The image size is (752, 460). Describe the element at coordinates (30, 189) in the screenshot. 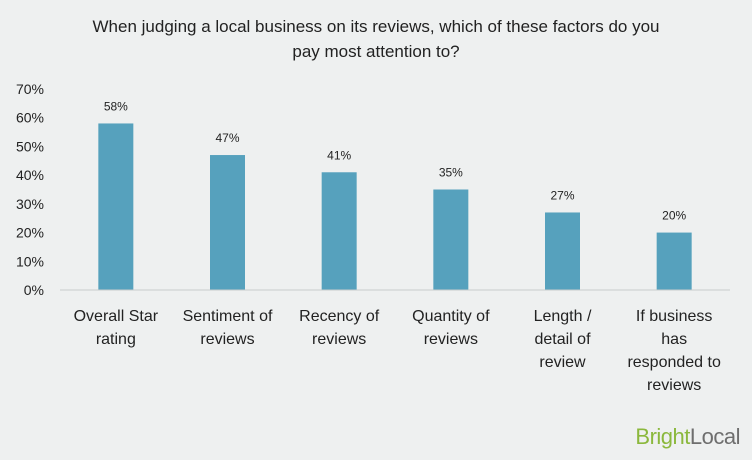

I see `y-axis: 0% 10% 20% 30% 40% 50% 60% 70%` at that location.